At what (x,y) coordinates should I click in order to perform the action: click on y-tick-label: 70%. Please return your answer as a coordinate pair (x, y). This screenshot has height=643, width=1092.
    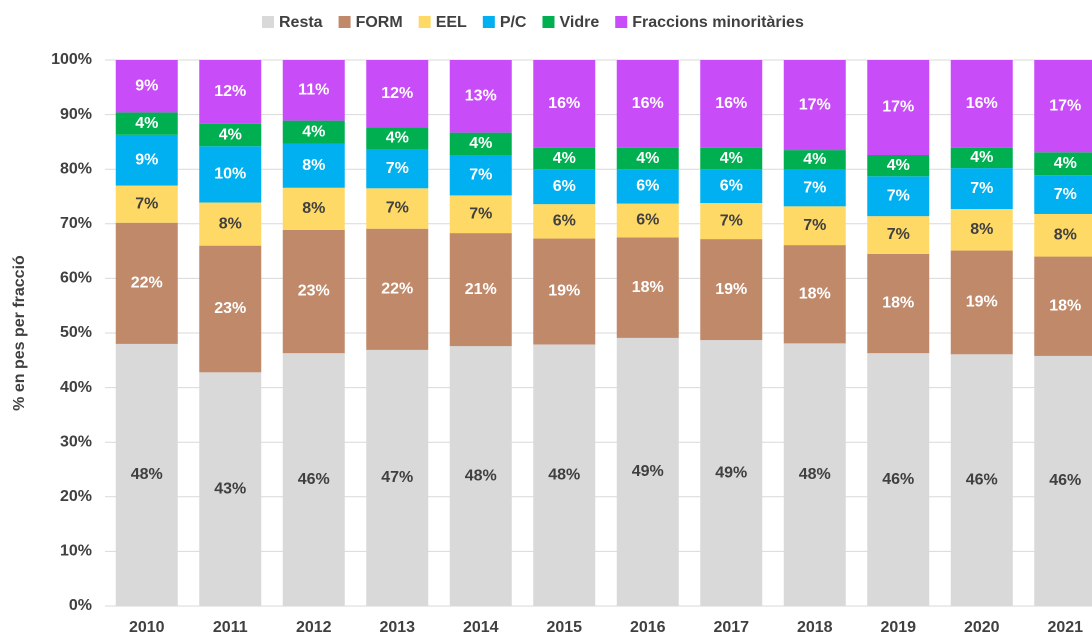
    Looking at the image, I should click on (76, 223).